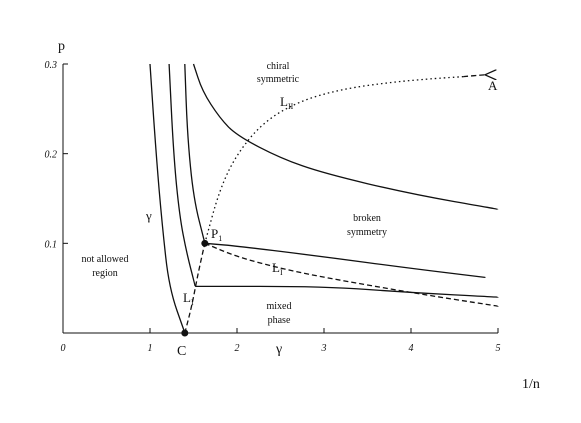  Describe the element at coordinates (279, 306) in the screenshot. I see `mixed-phase-label-line1: mixed` at that location.